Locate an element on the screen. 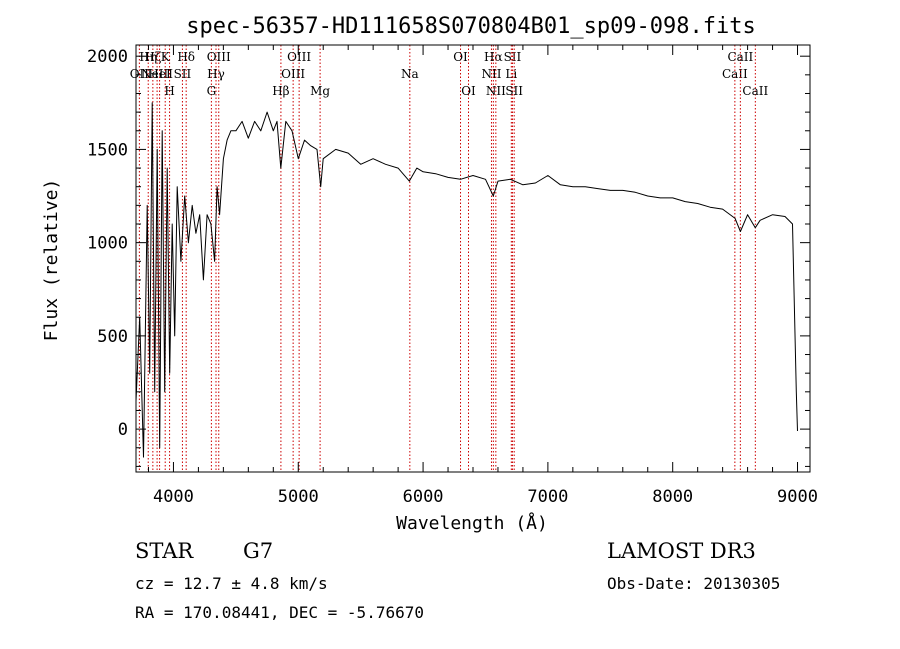  marker-label-11: OIII is located at coordinates (219, 57).